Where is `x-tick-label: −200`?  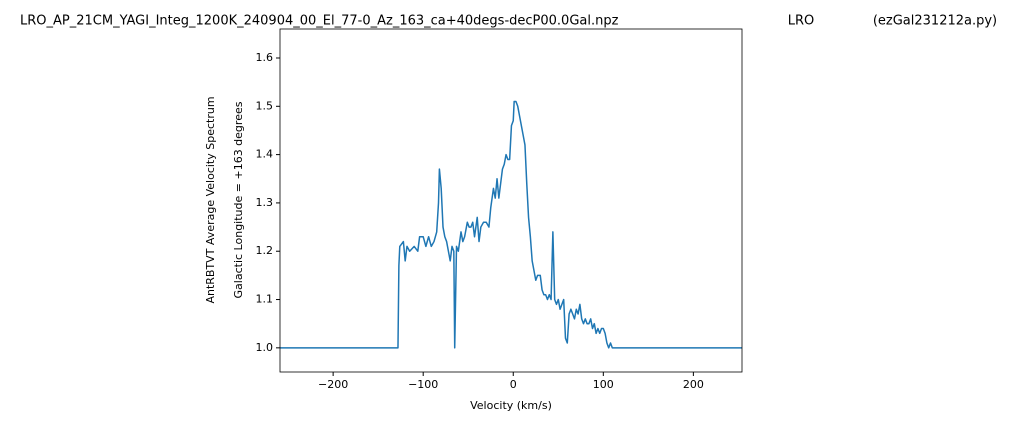 x-tick-label: −200 is located at coordinates (333, 384).